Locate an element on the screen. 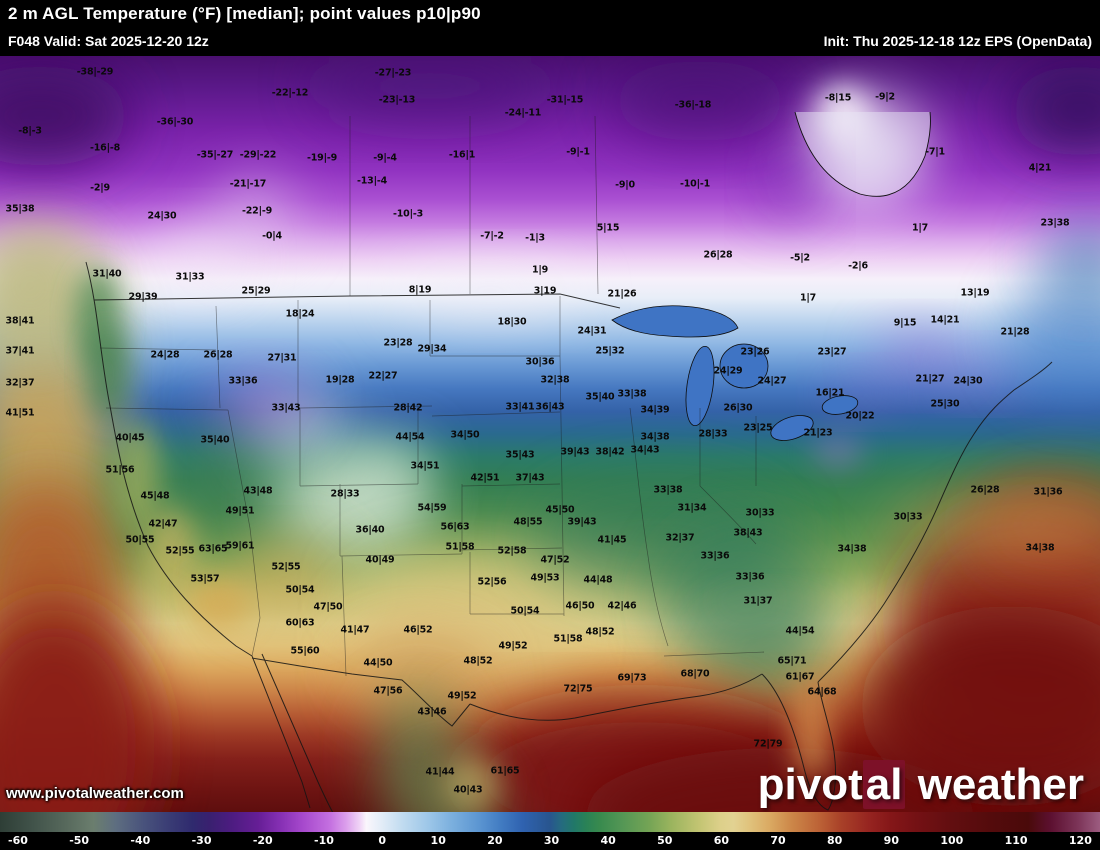  point-value: 48|52 is located at coordinates (600, 632).